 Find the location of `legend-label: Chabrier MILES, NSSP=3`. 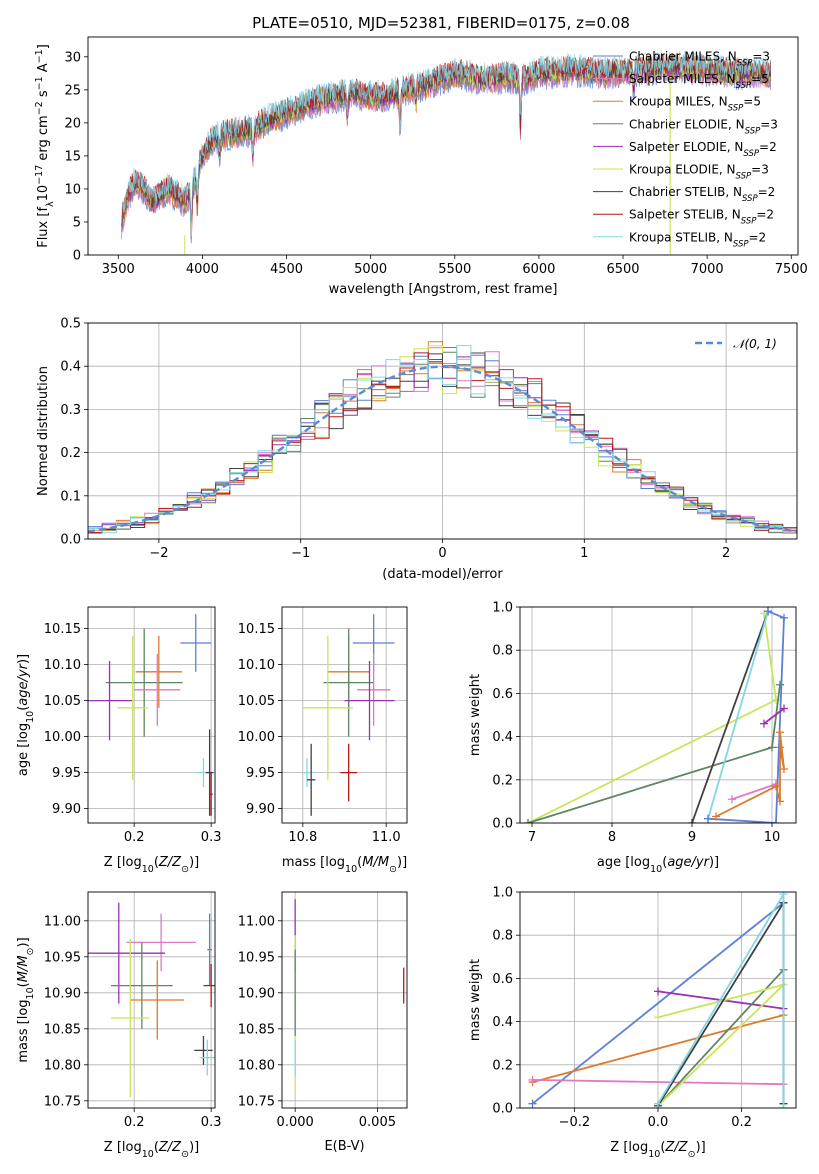

legend-label: Chabrier MILES, NSSP=3 is located at coordinates (699, 59).